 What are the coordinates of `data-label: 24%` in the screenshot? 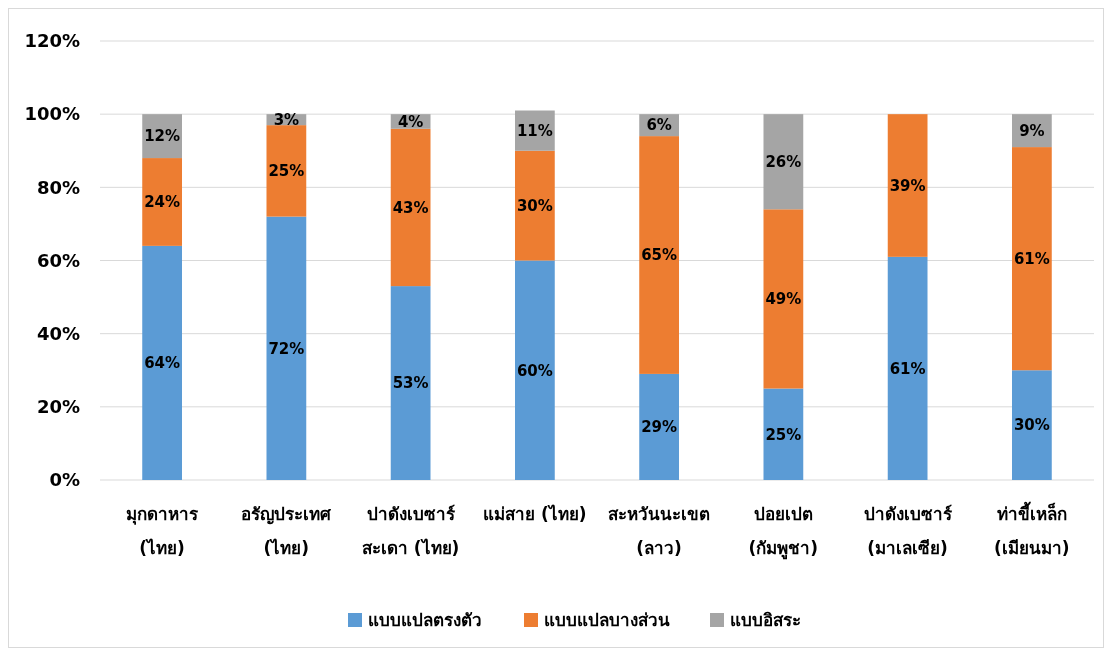 It's located at (162, 202).